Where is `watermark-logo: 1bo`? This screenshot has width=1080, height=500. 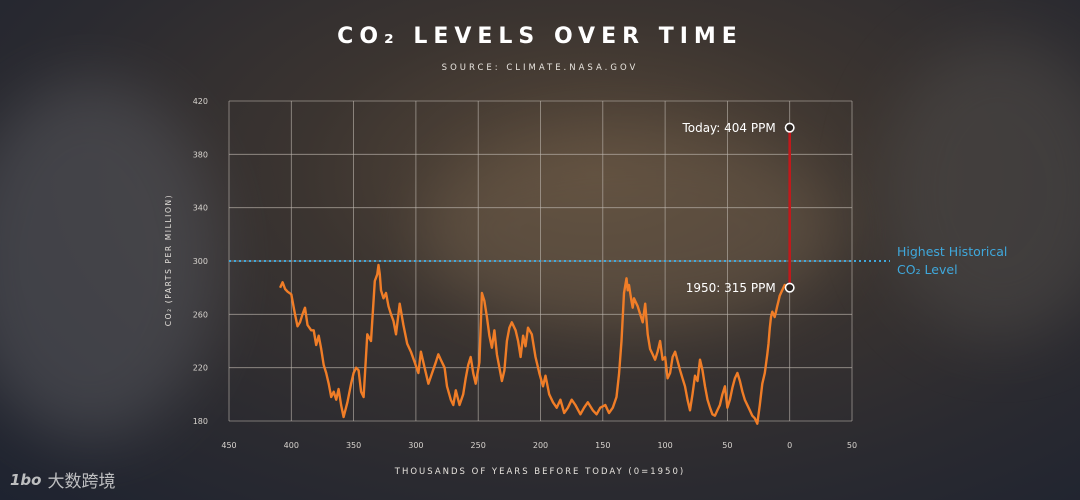
watermark-logo: 1bo is located at coordinates (26, 479).